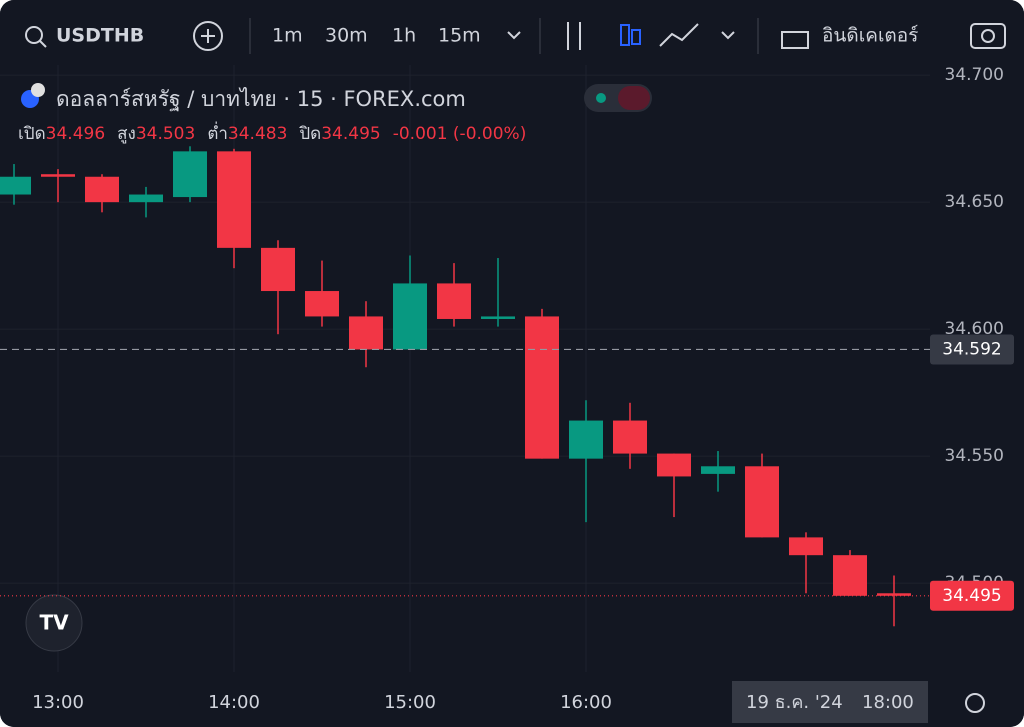 This screenshot has height=727, width=1024. I want to click on logo-mark: TV, so click(54, 623).